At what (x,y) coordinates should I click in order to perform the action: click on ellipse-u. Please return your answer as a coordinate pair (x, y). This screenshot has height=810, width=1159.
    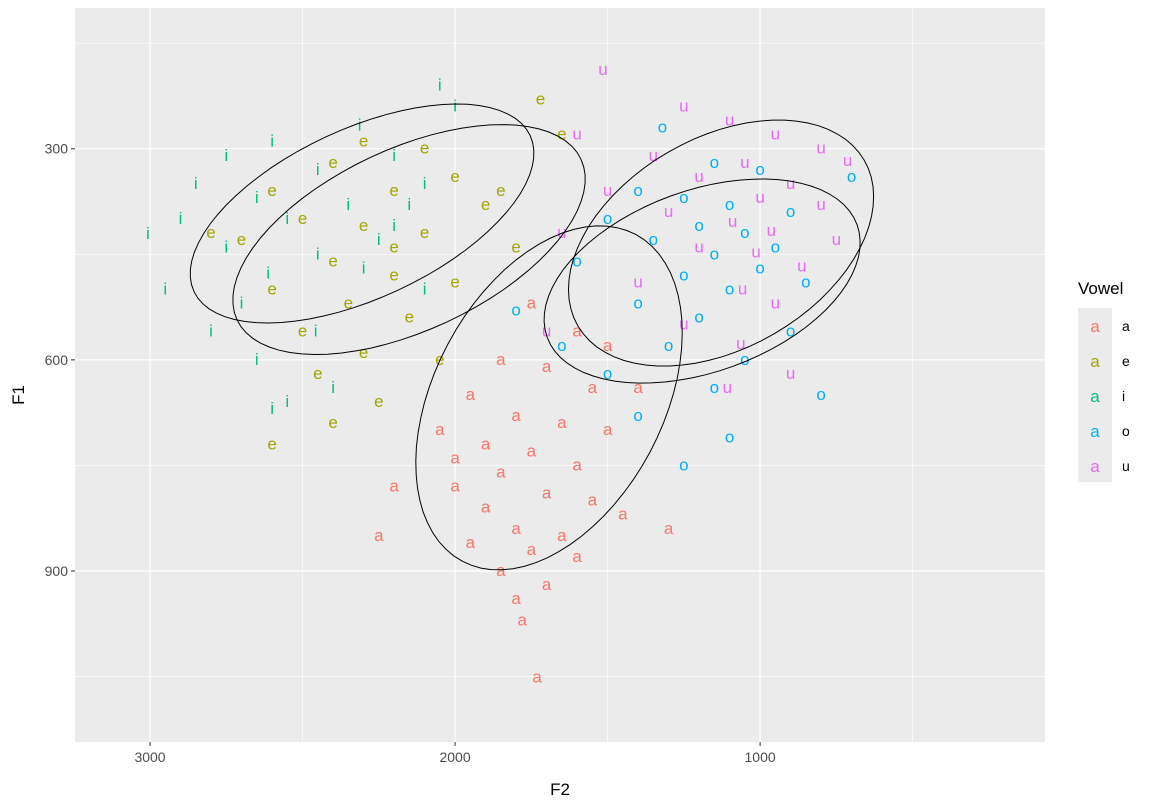
    Looking at the image, I should click on (721, 243).